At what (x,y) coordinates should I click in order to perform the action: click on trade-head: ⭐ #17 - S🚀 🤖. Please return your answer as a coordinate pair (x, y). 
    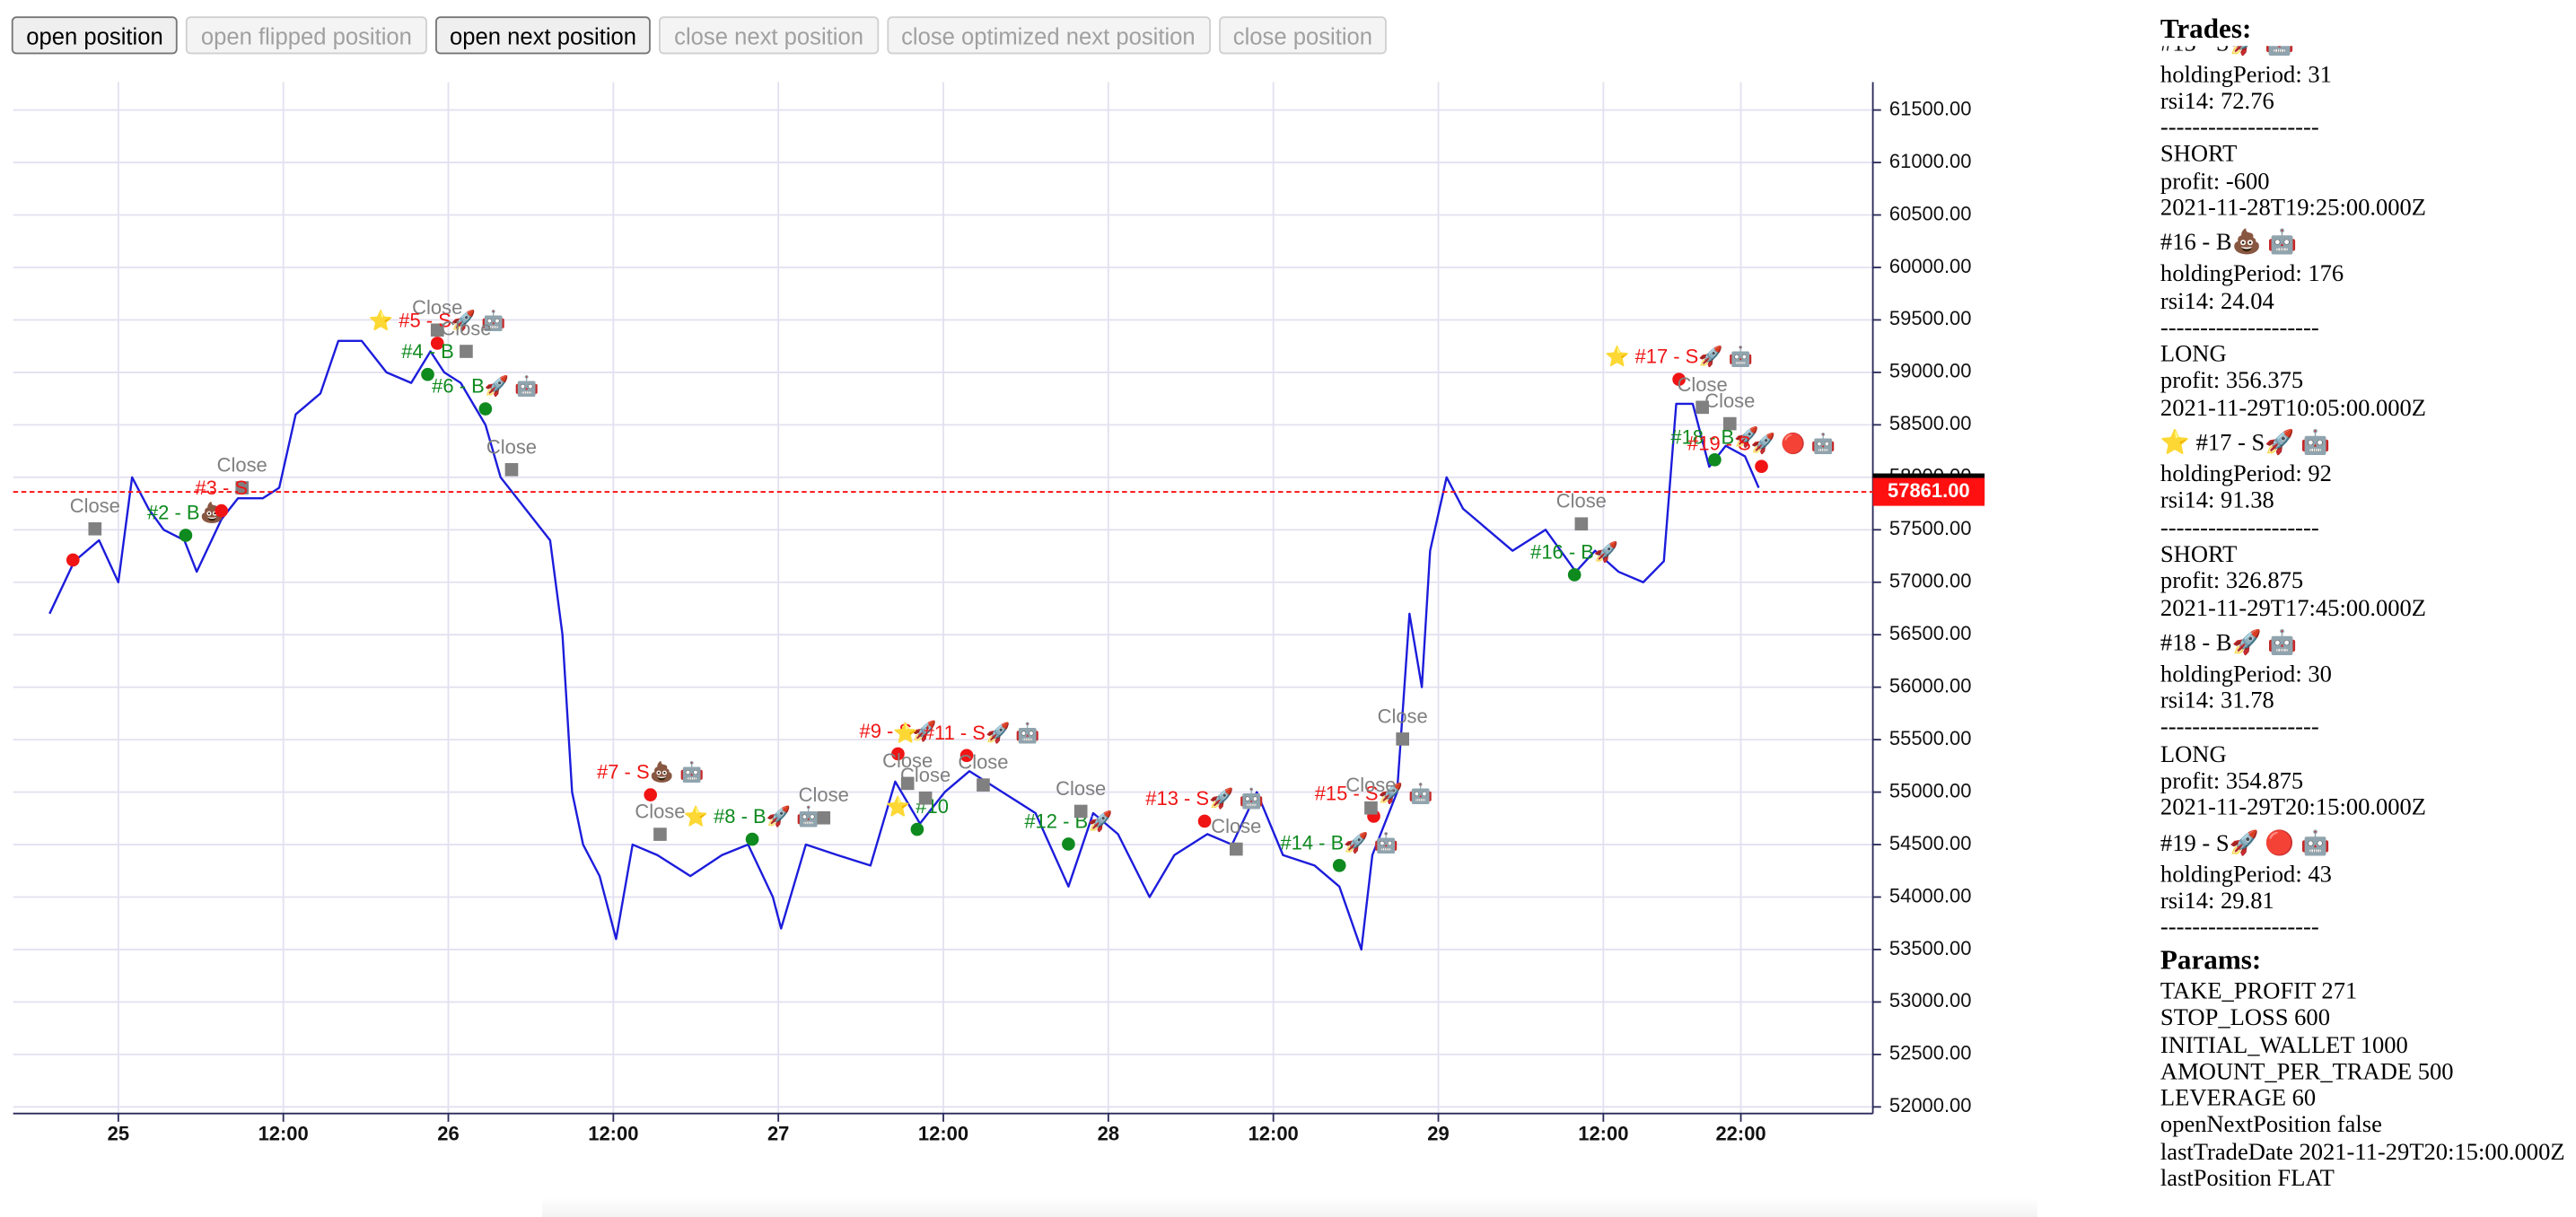
    Looking at the image, I should click on (2245, 443).